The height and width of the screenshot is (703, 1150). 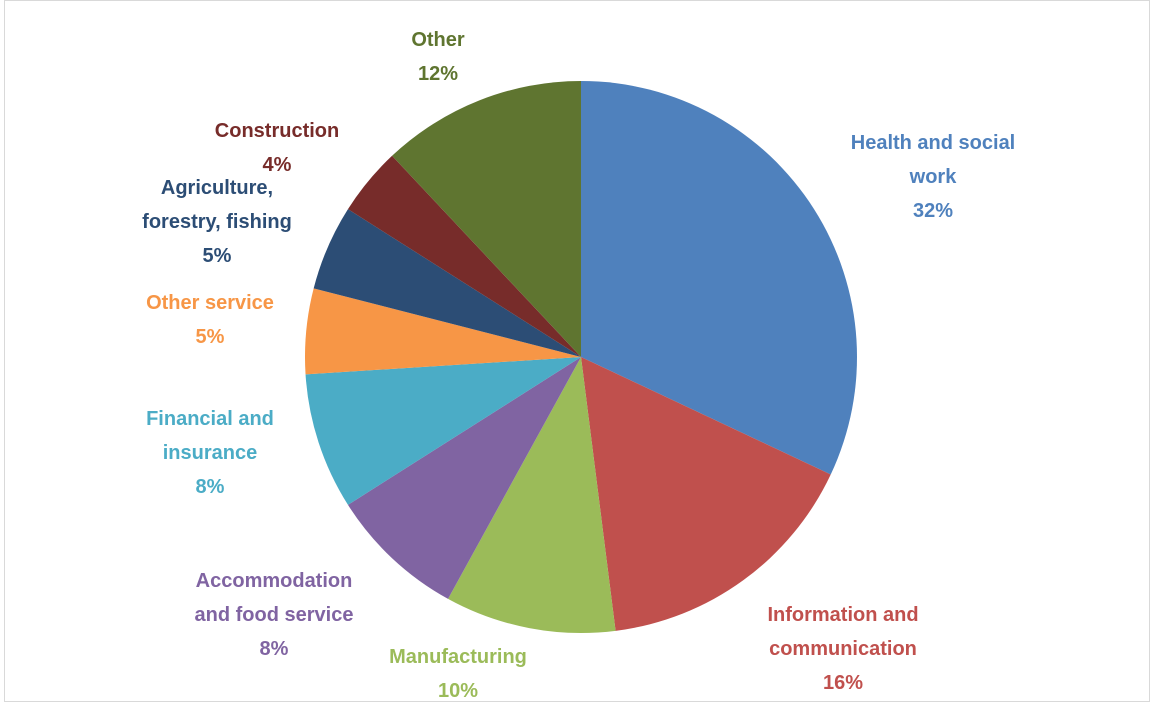 I want to click on slice-label-4: Accommodation and food service 8%, so click(x=274, y=615).